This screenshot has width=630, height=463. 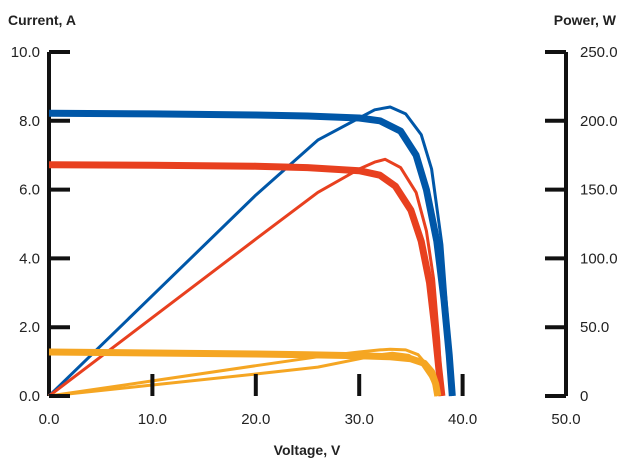 I want to click on x-tick-label: 50.0, so click(x=565, y=419).